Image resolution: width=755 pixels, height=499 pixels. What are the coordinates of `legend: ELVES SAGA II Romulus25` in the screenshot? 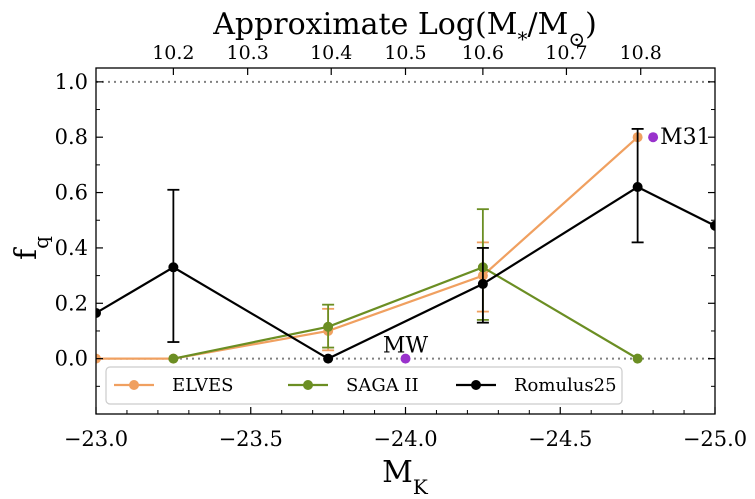 It's located at (364, 385).